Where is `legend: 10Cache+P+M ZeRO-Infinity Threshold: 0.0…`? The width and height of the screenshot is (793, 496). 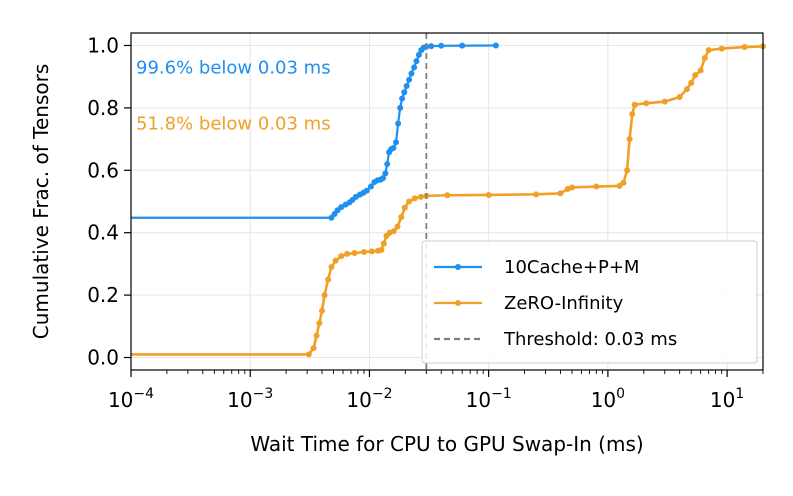 legend: 10Cache+P+M ZeRO-Infinity Threshold: 0.0… is located at coordinates (589, 302).